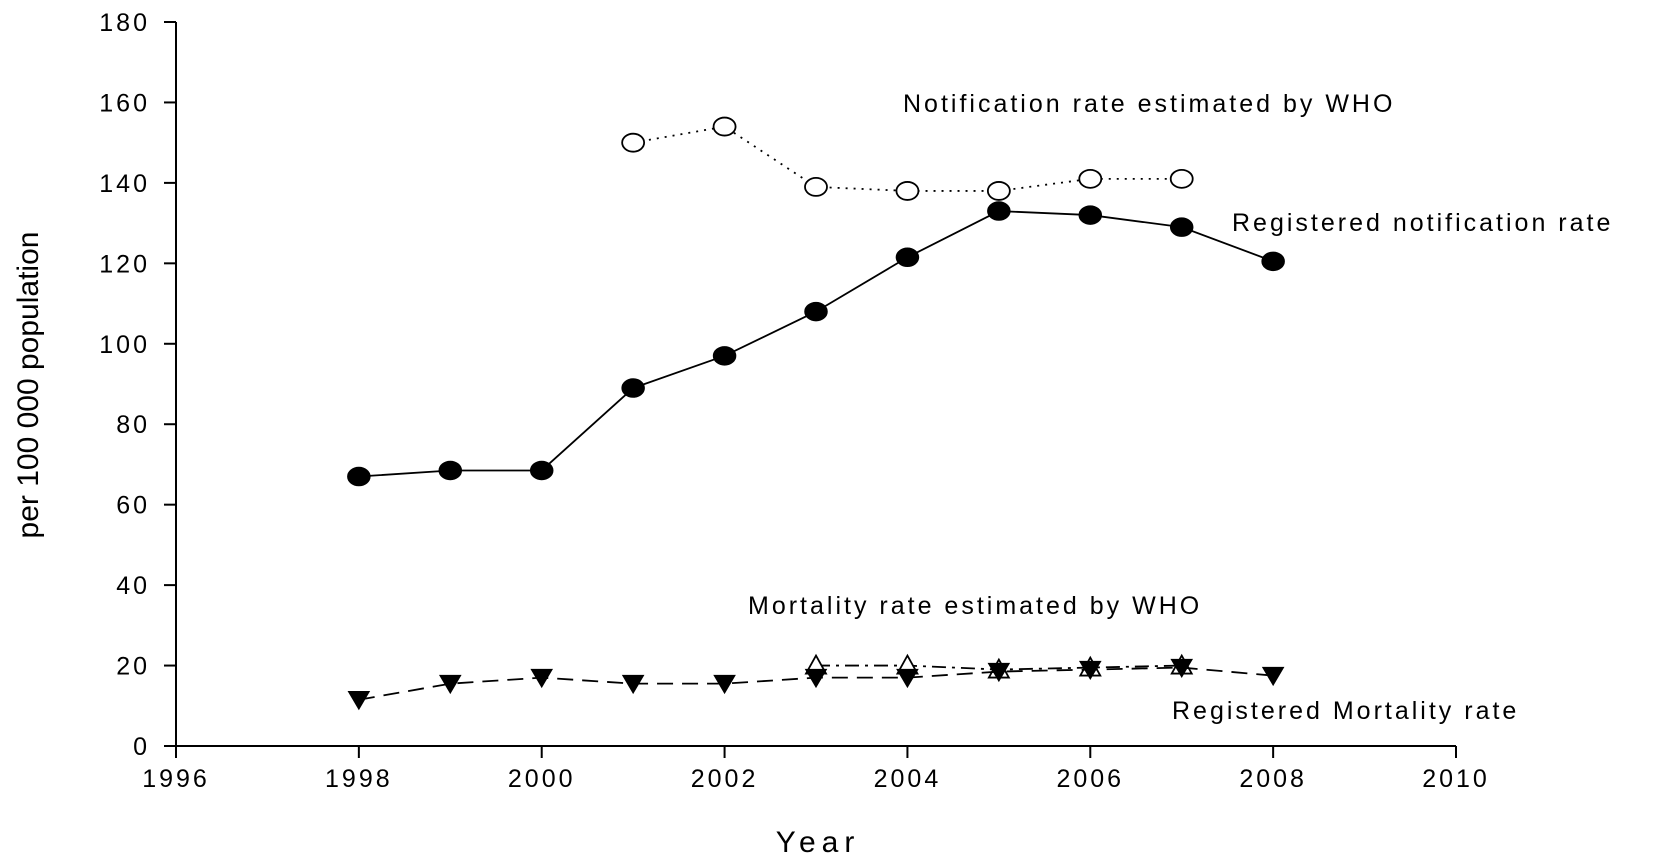 The image size is (1658, 864). I want to click on y-tick-label: 20, so click(133, 667).